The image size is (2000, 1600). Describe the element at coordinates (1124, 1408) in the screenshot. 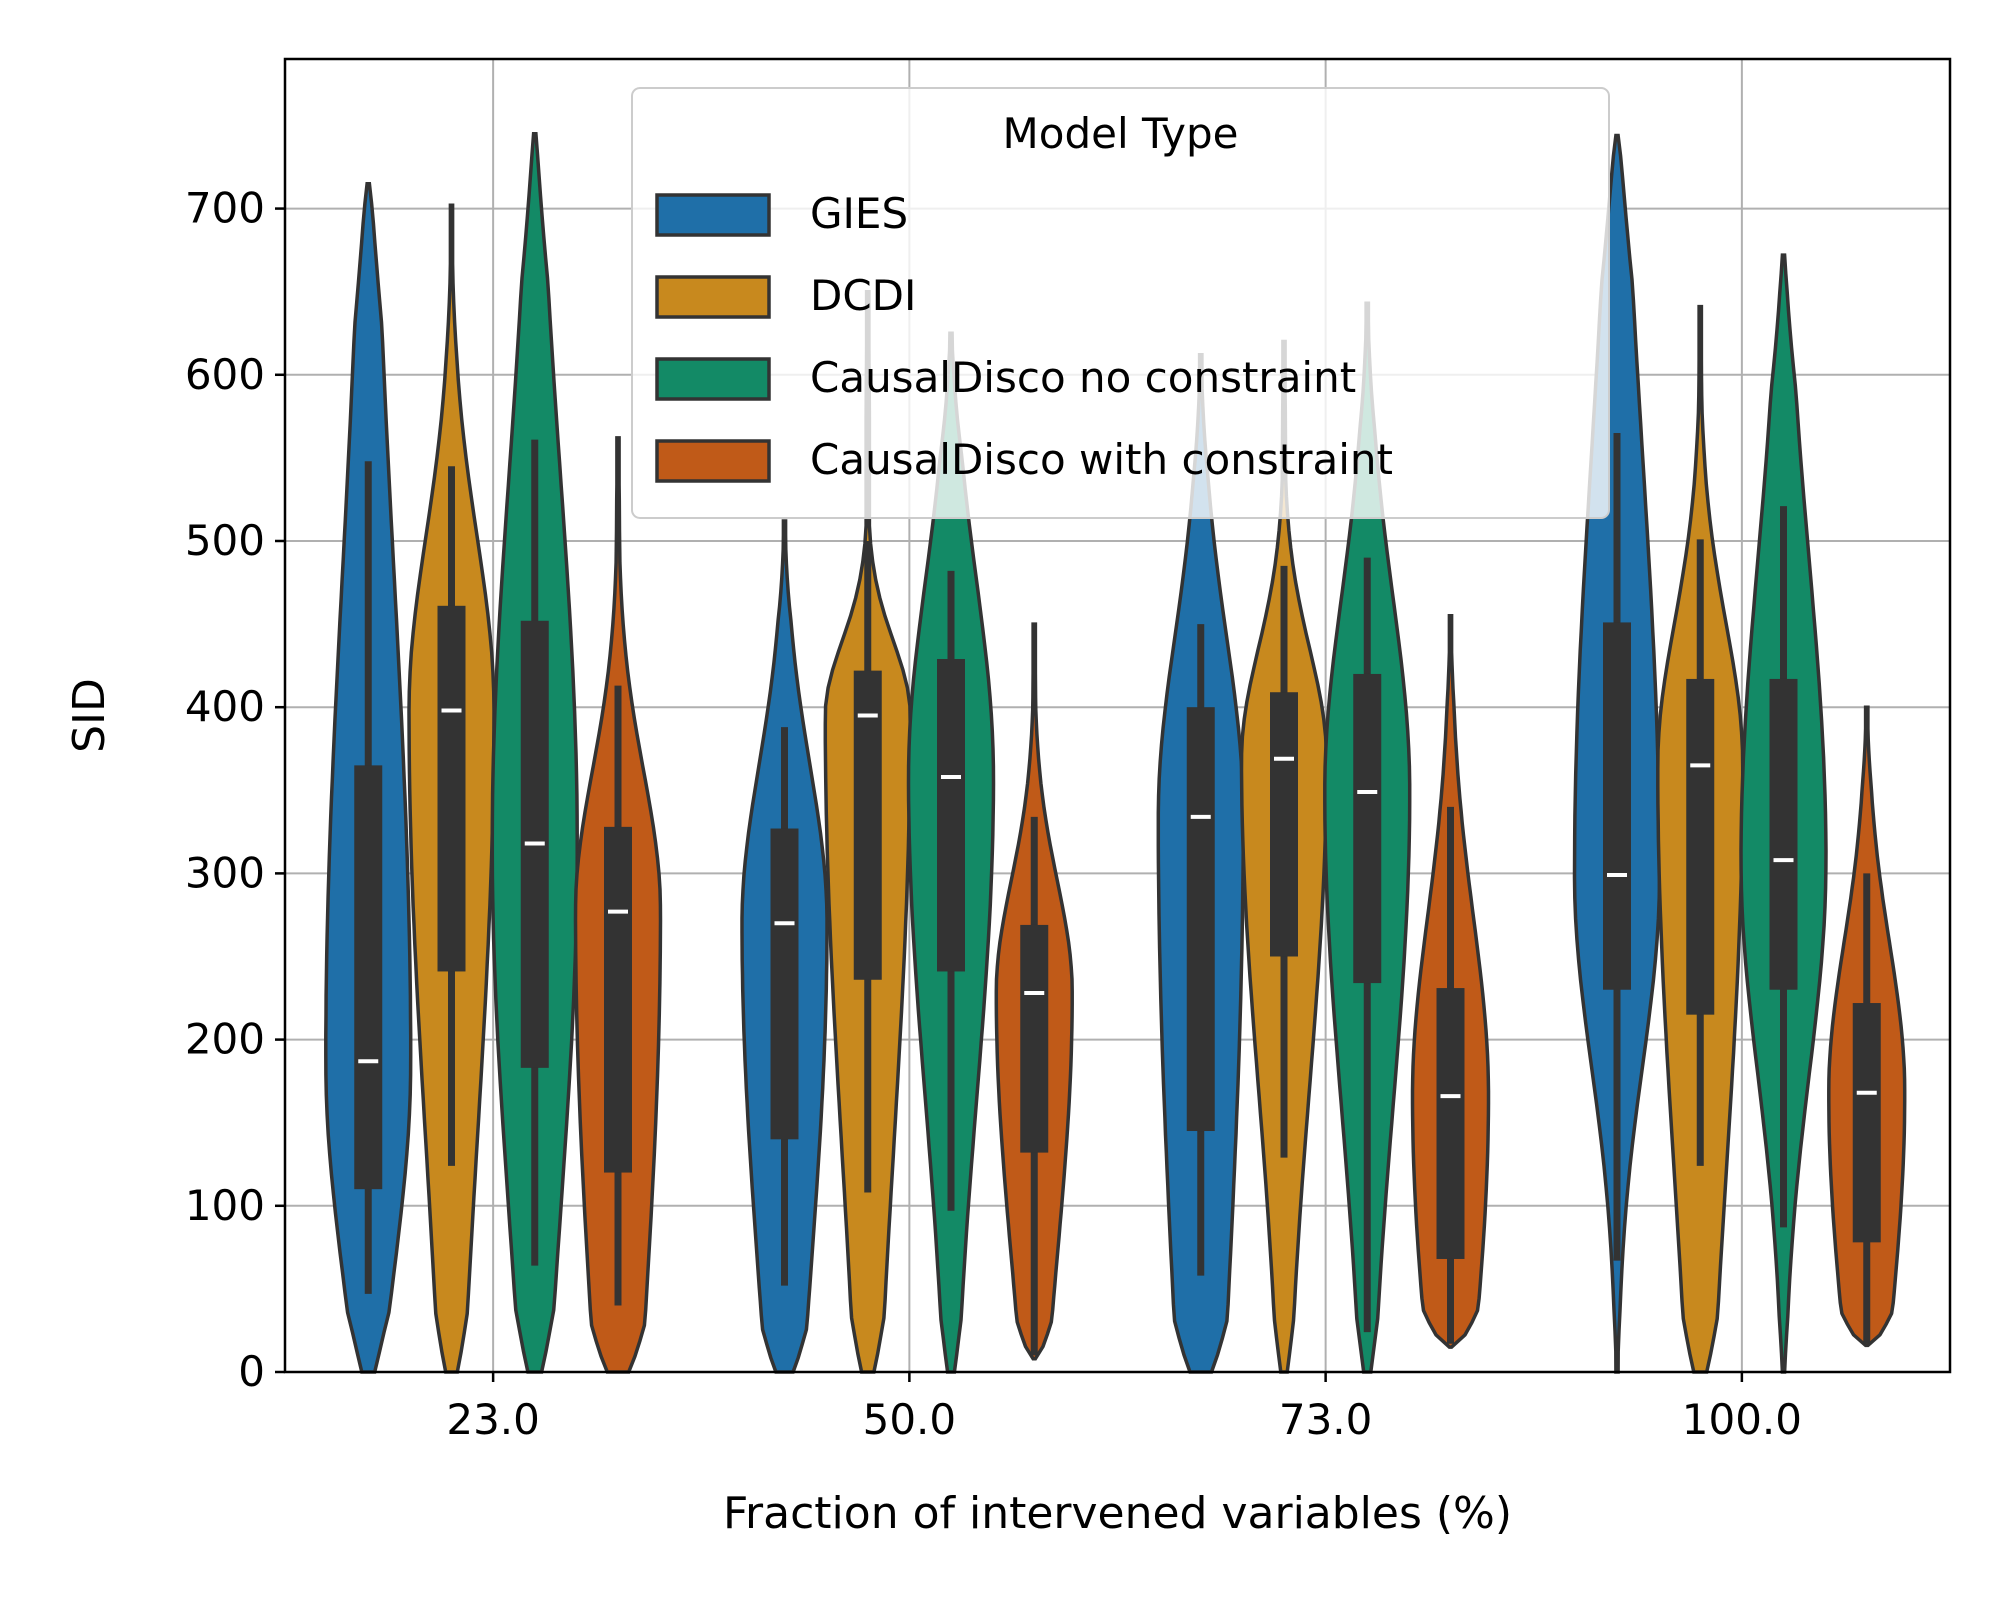

I see `x-axis-ticks: 23.0 50.0 73.0 100.0` at that location.